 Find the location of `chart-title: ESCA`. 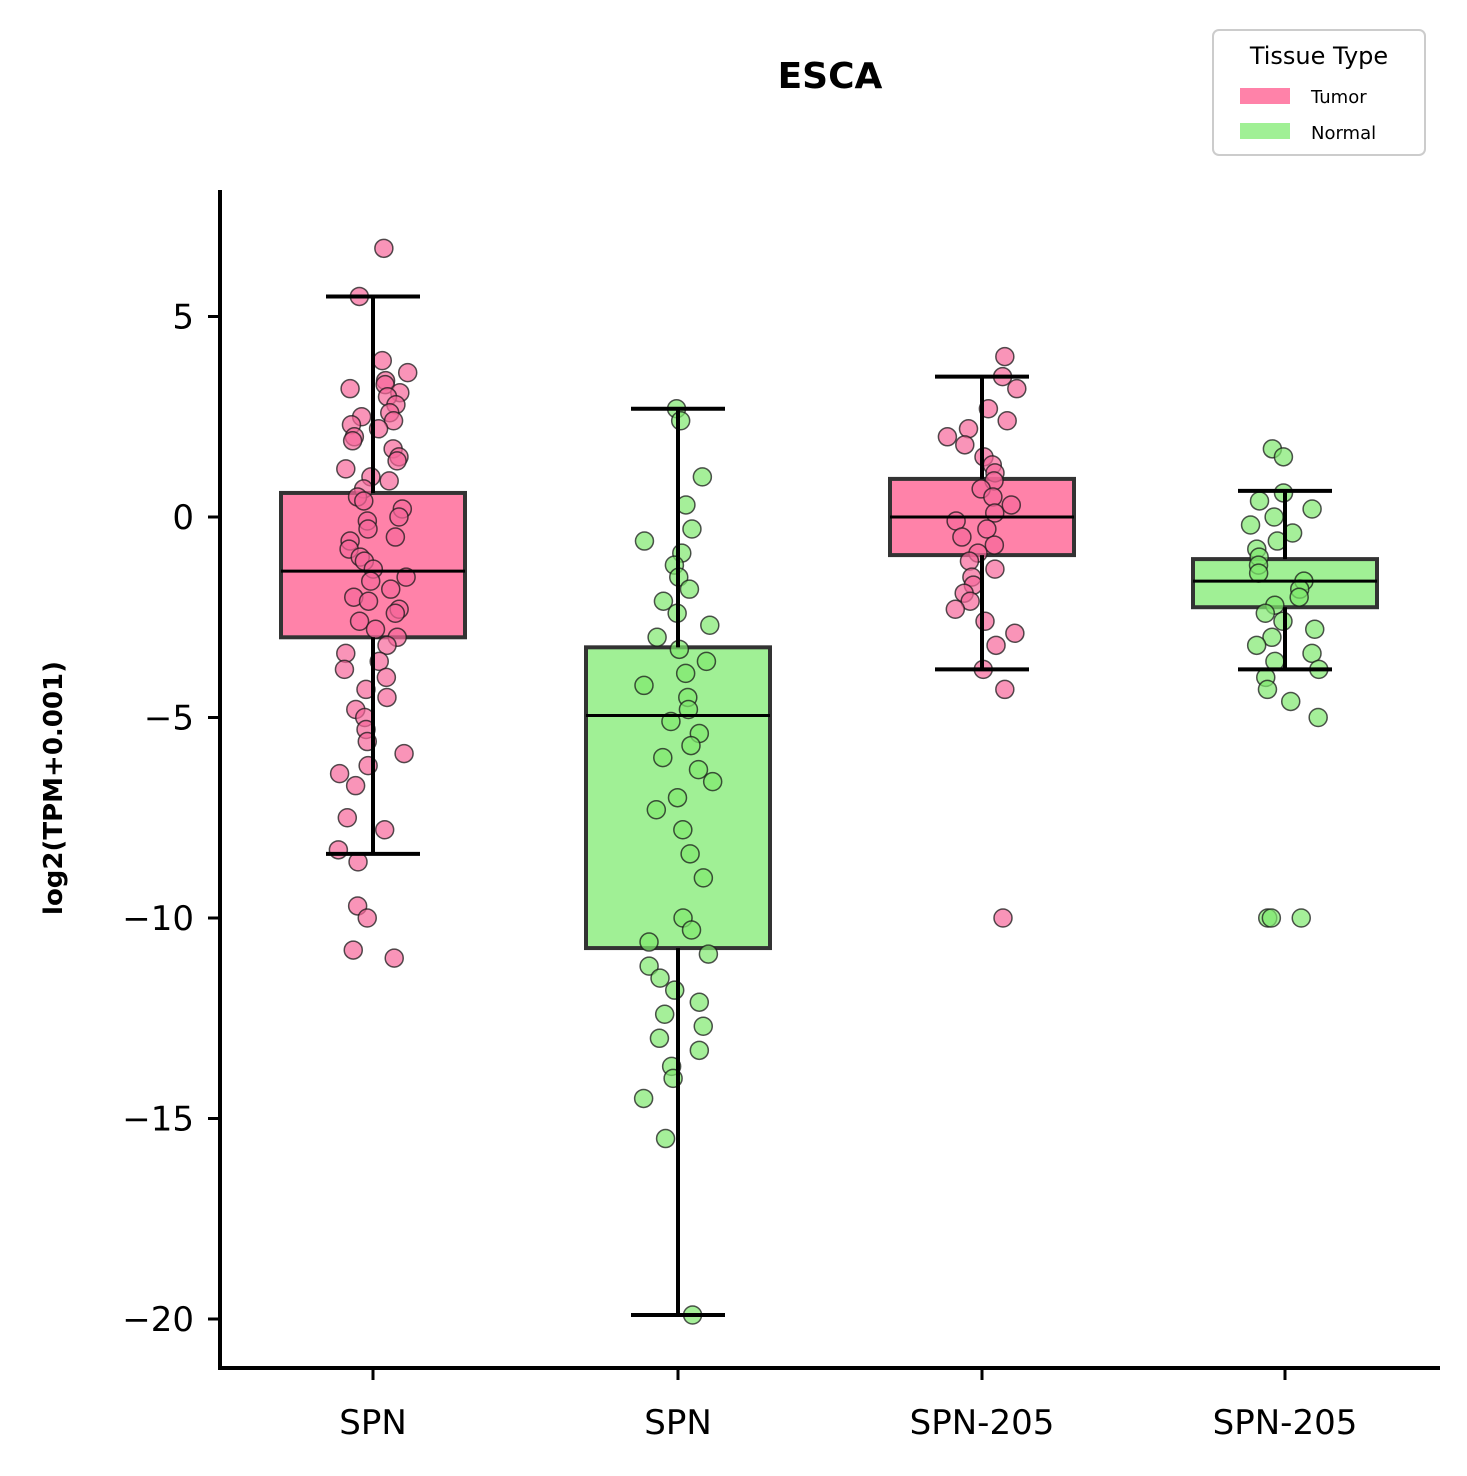

chart-title: ESCA is located at coordinates (830, 76).